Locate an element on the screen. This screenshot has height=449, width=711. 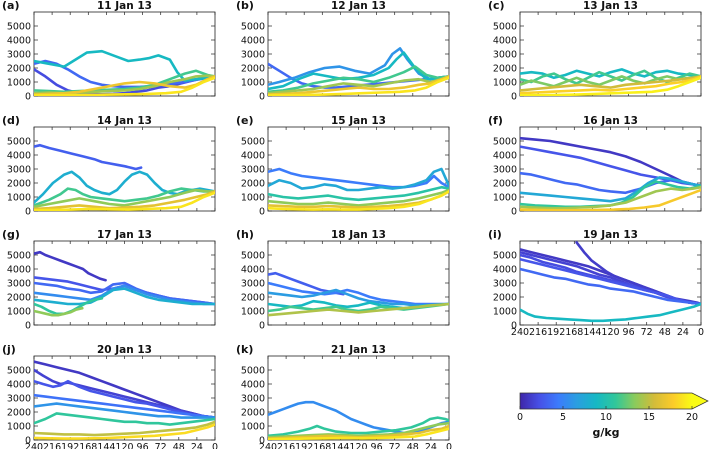
x-tick-label: 24 is located at coordinates (431, 445).